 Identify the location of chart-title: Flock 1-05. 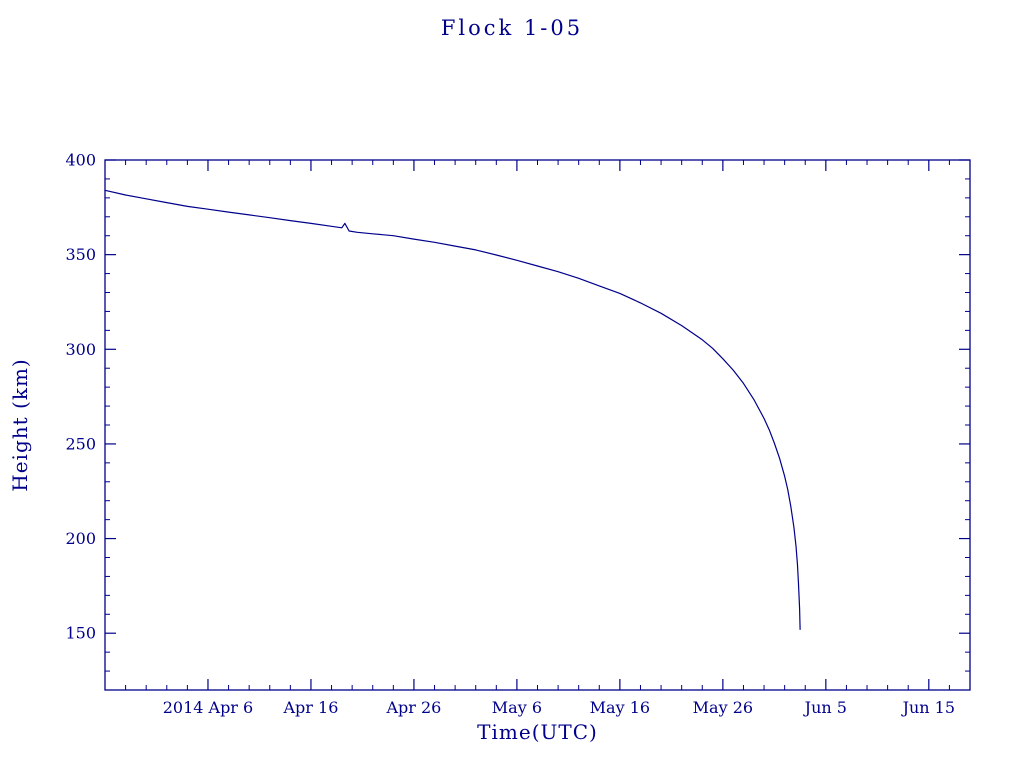
(512, 28).